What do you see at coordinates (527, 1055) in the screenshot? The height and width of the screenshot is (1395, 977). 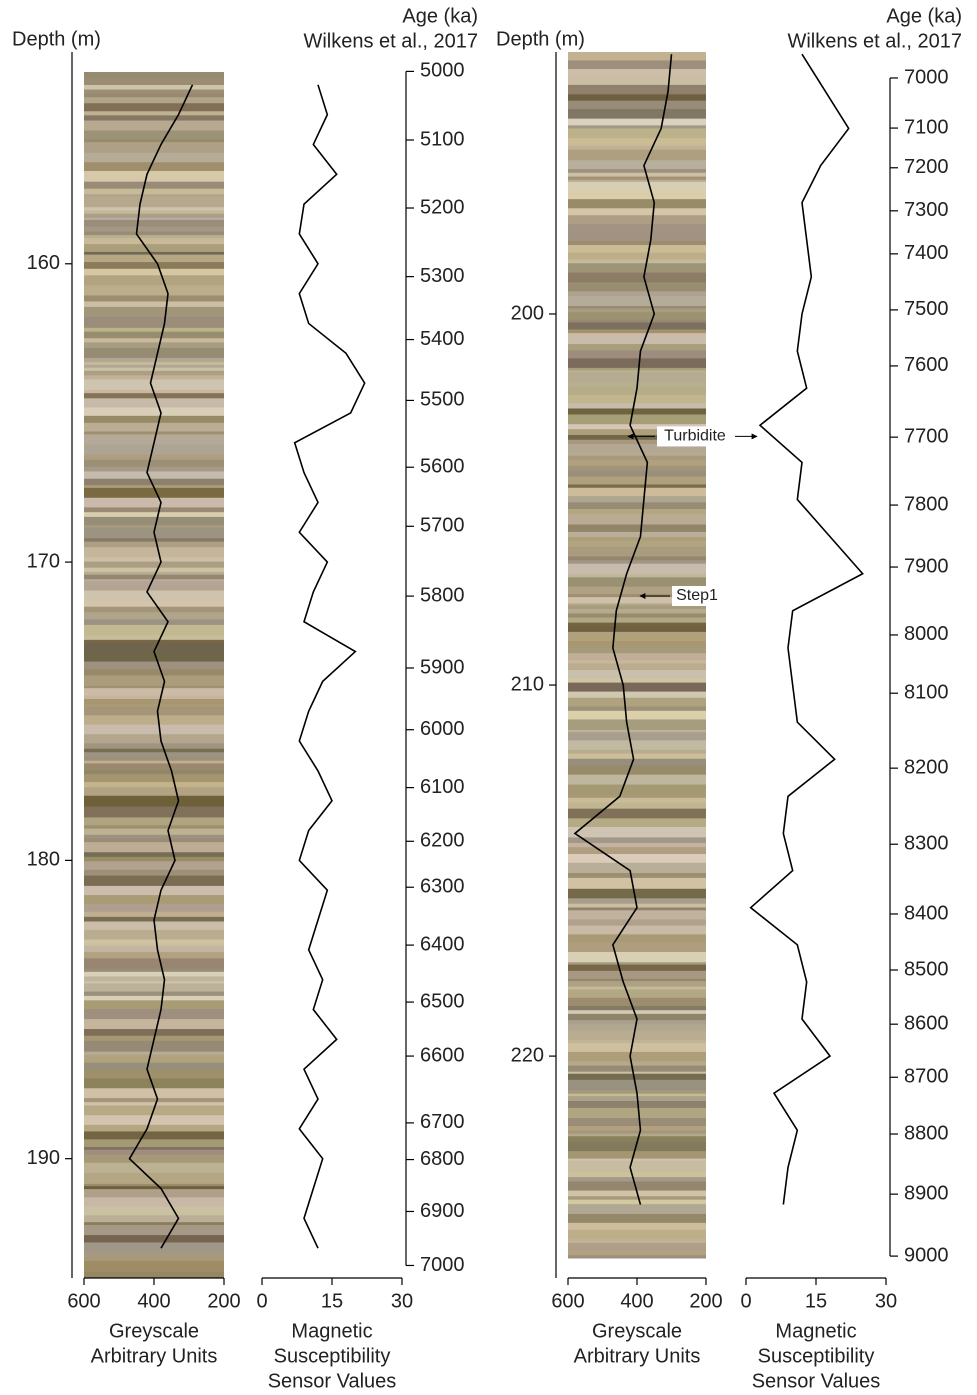 I see `depth-tick-label: 220` at bounding box center [527, 1055].